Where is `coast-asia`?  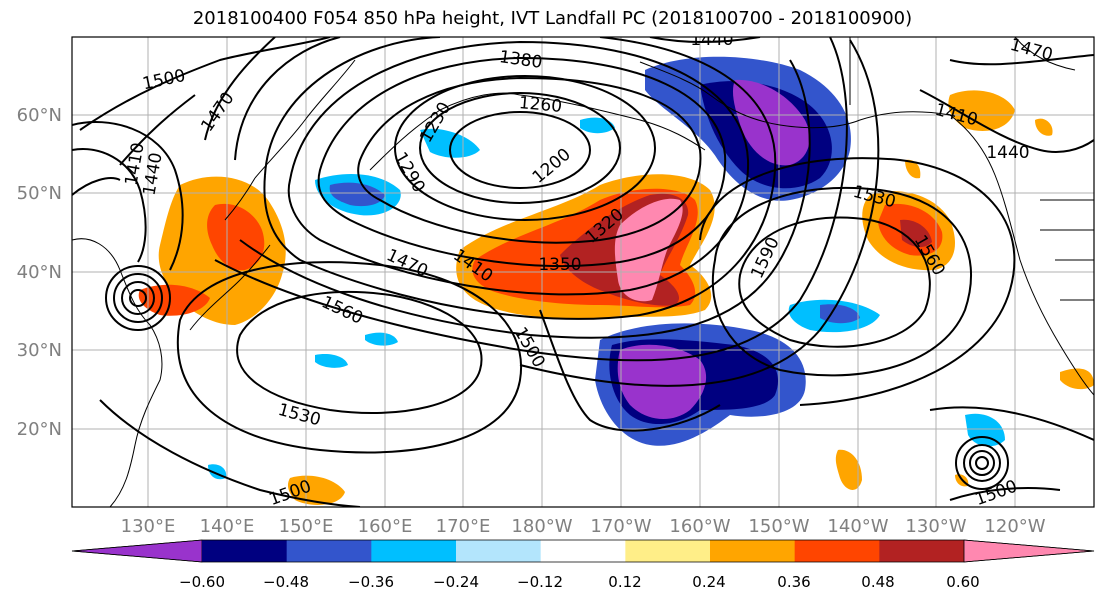
coast-asia is located at coordinates (117, 372).